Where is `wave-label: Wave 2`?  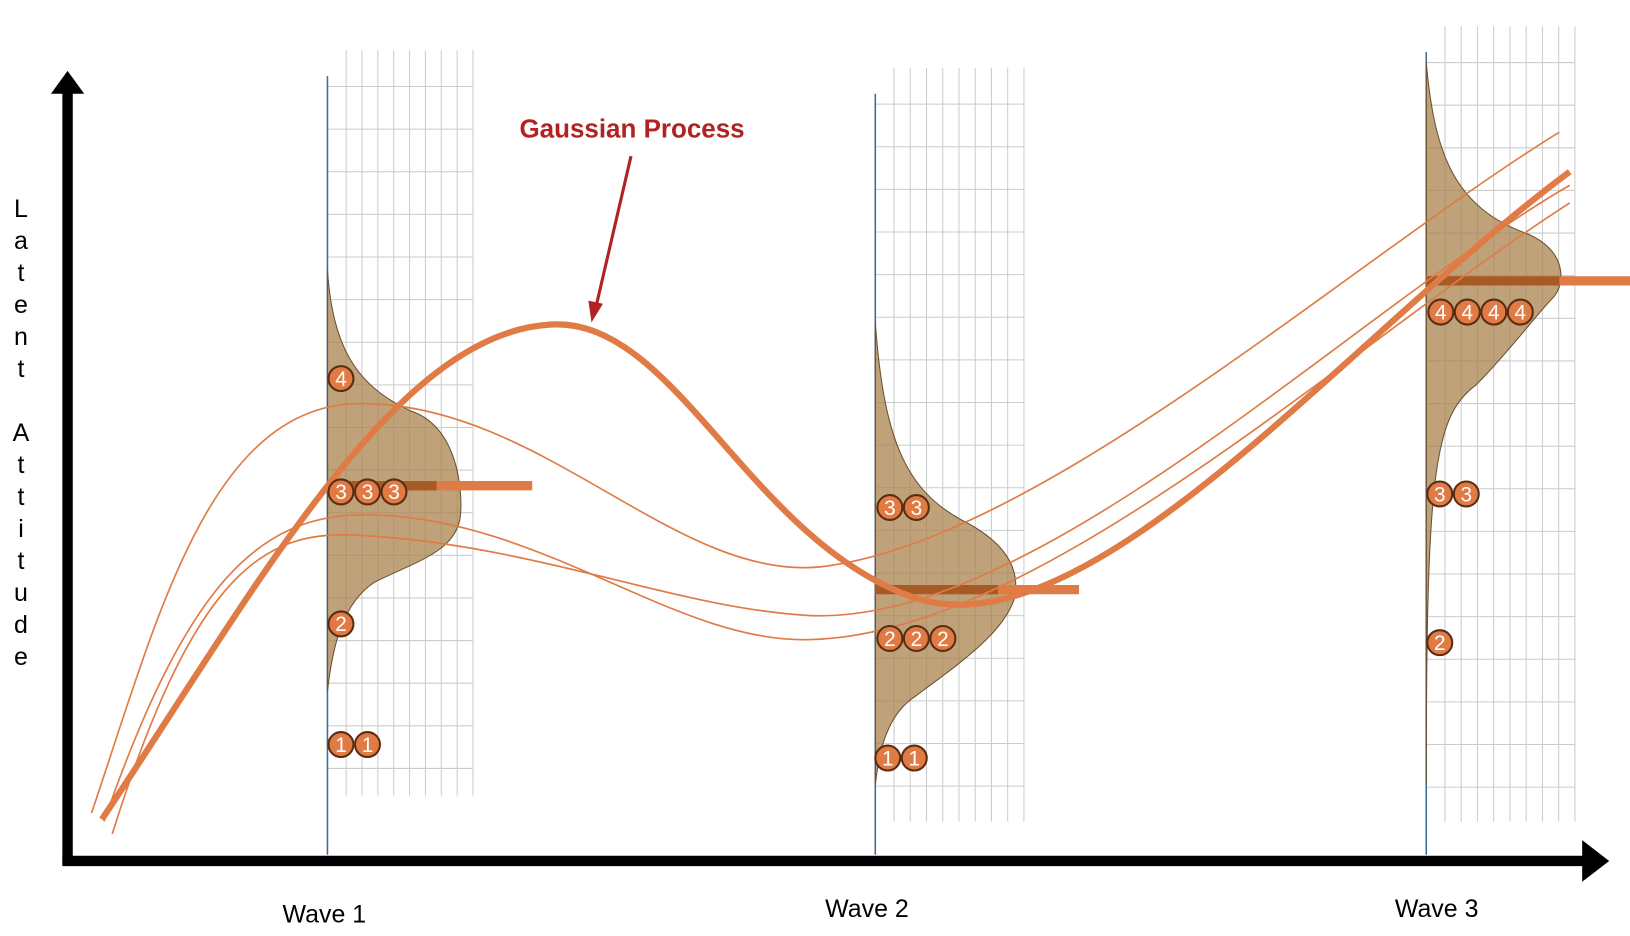 wave-label: Wave 2 is located at coordinates (867, 909).